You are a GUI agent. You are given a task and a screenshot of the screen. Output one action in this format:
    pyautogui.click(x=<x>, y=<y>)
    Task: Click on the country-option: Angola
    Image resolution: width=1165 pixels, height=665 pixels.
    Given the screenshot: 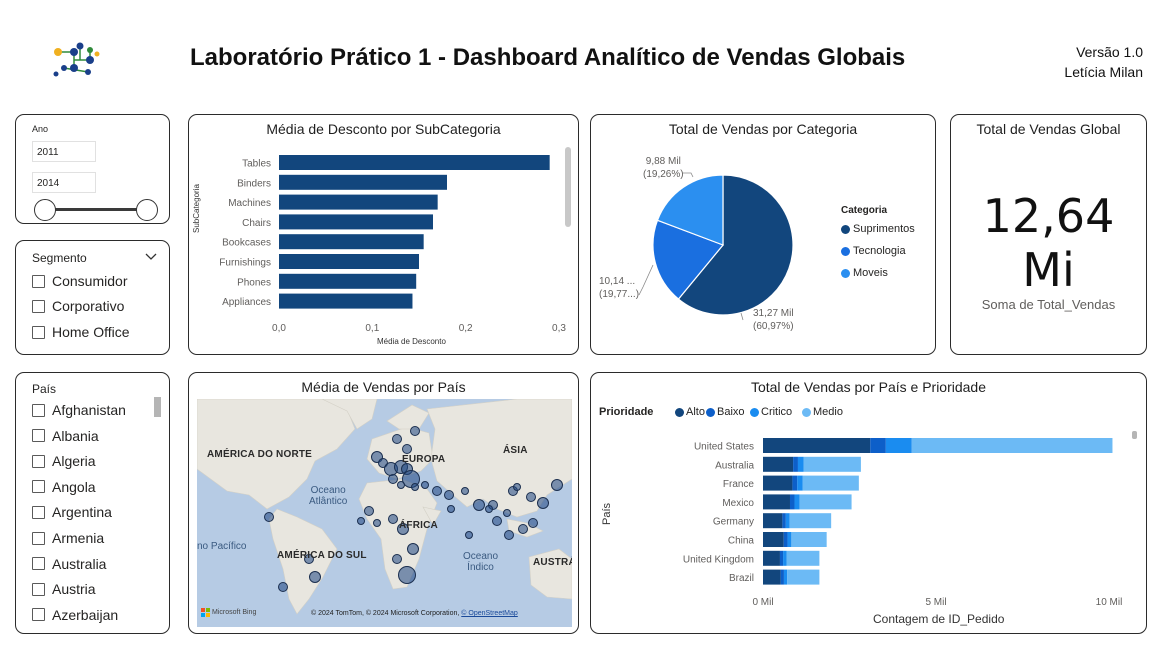 What is the action you would take?
    pyautogui.click(x=64, y=487)
    